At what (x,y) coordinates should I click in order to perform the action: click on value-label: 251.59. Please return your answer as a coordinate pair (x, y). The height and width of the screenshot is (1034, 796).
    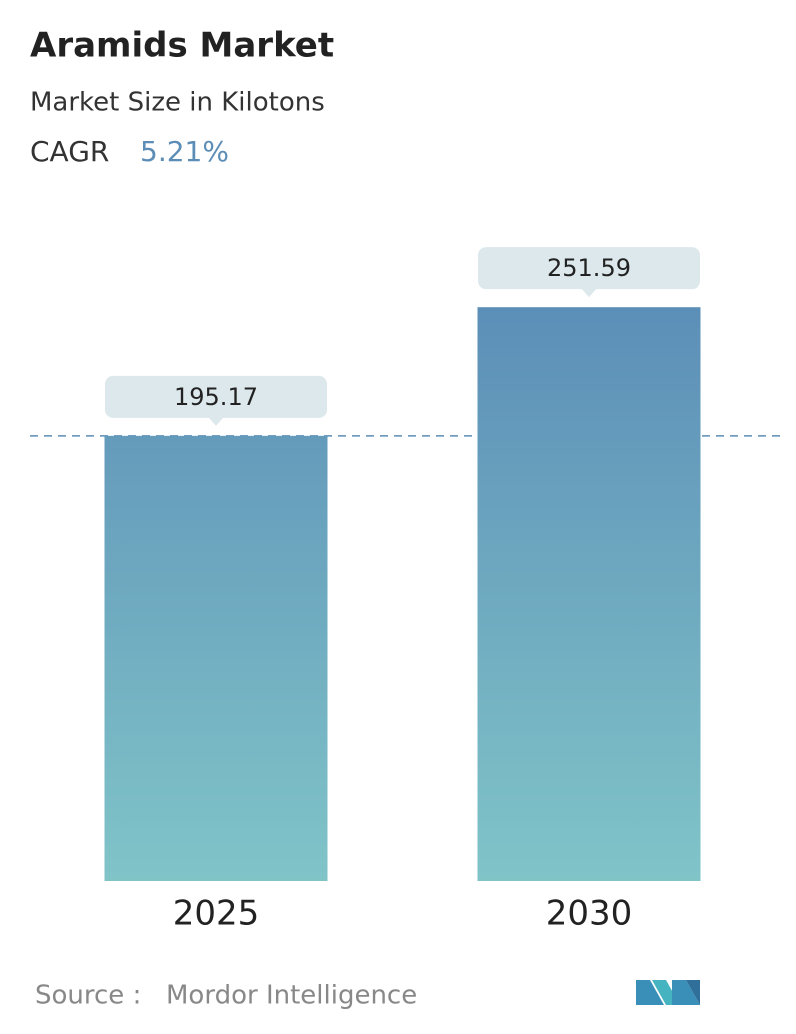
    Looking at the image, I should click on (589, 268).